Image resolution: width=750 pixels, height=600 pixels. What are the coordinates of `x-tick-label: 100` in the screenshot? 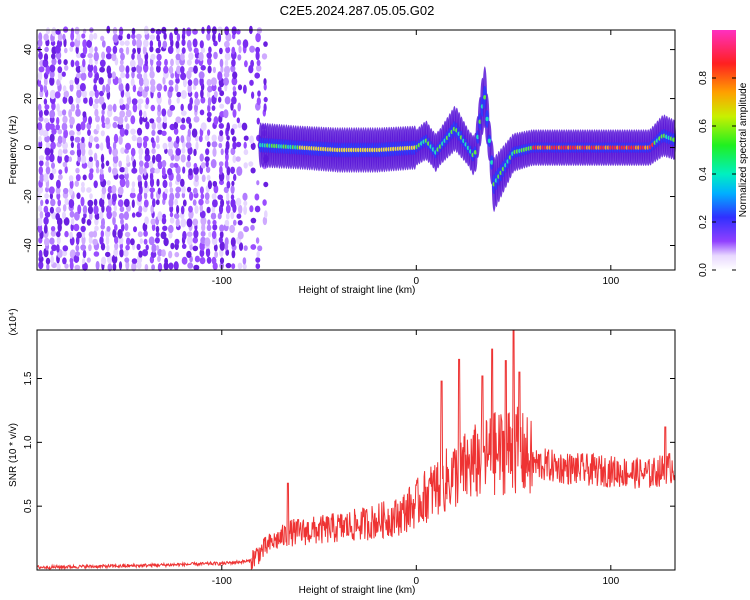 It's located at (610, 581).